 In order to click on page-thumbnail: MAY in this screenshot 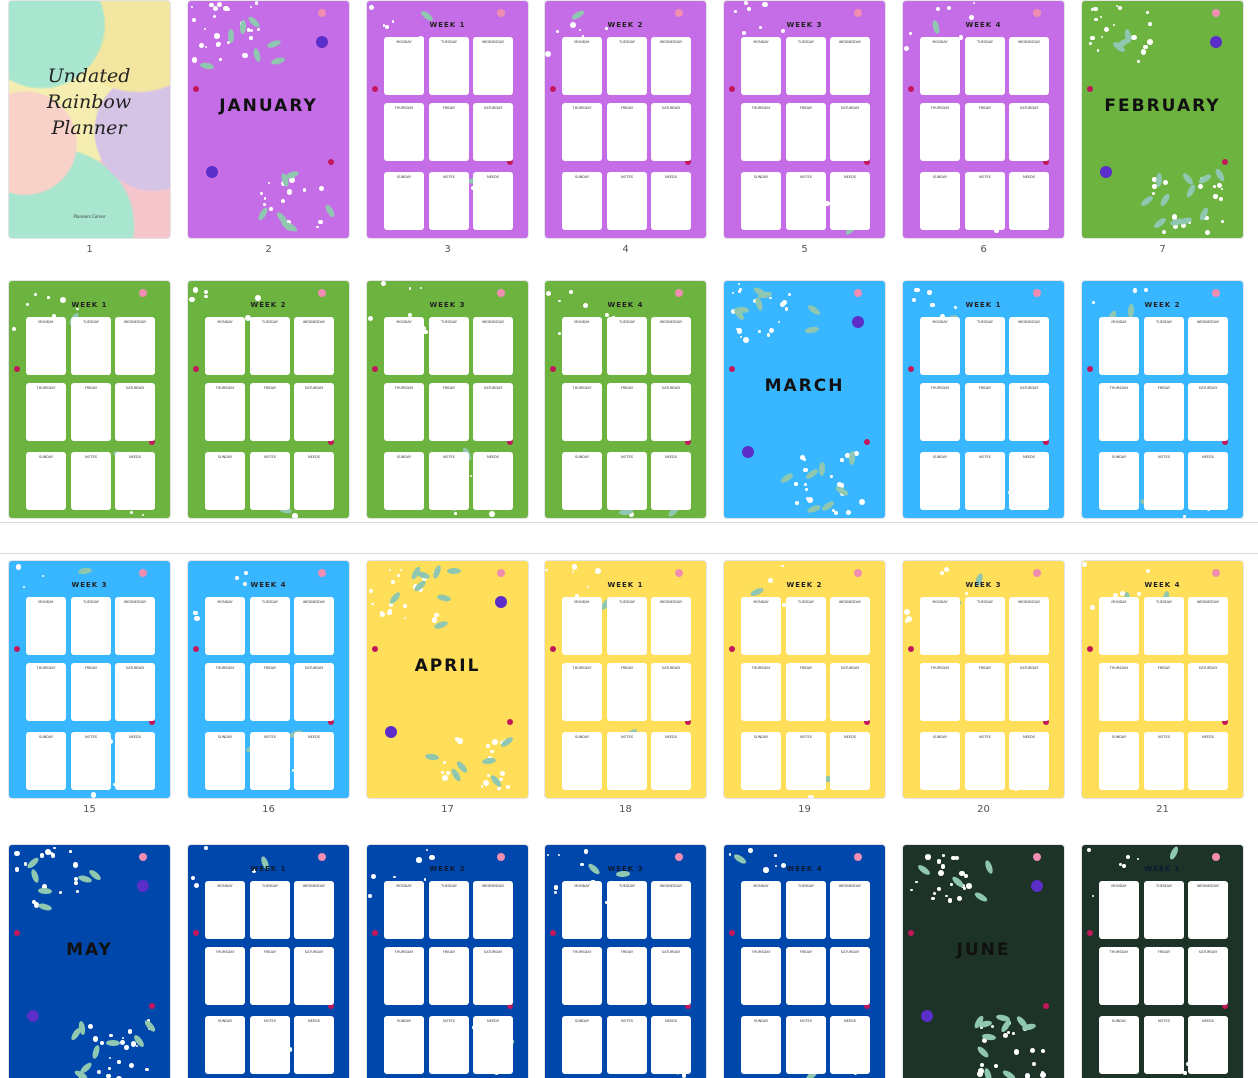, I will do `click(89, 961)`.